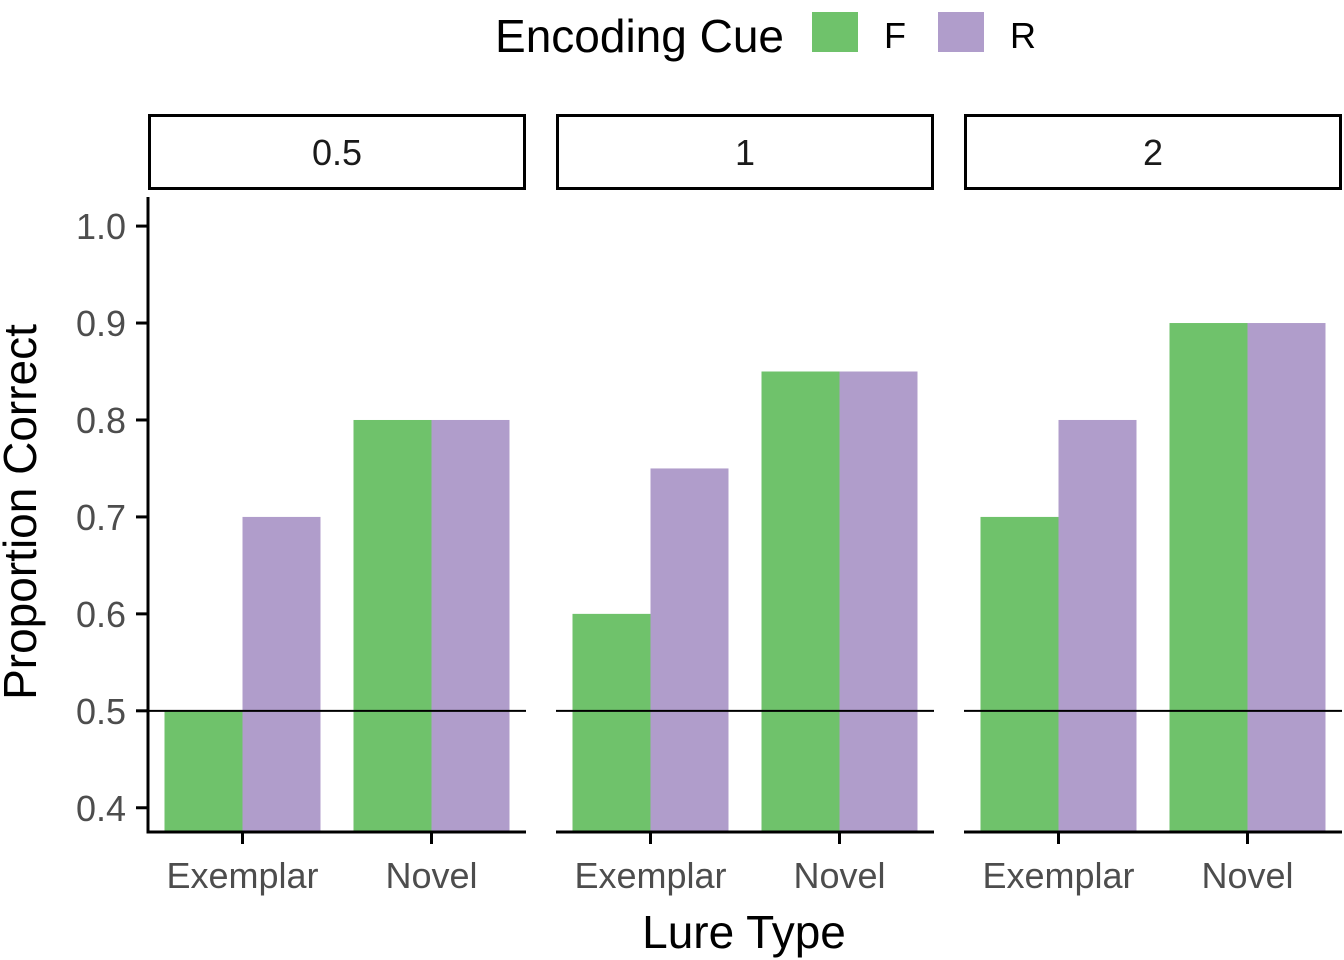 The width and height of the screenshot is (1344, 960). What do you see at coordinates (101, 711) in the screenshot?
I see `y-tick-label: 0.5` at bounding box center [101, 711].